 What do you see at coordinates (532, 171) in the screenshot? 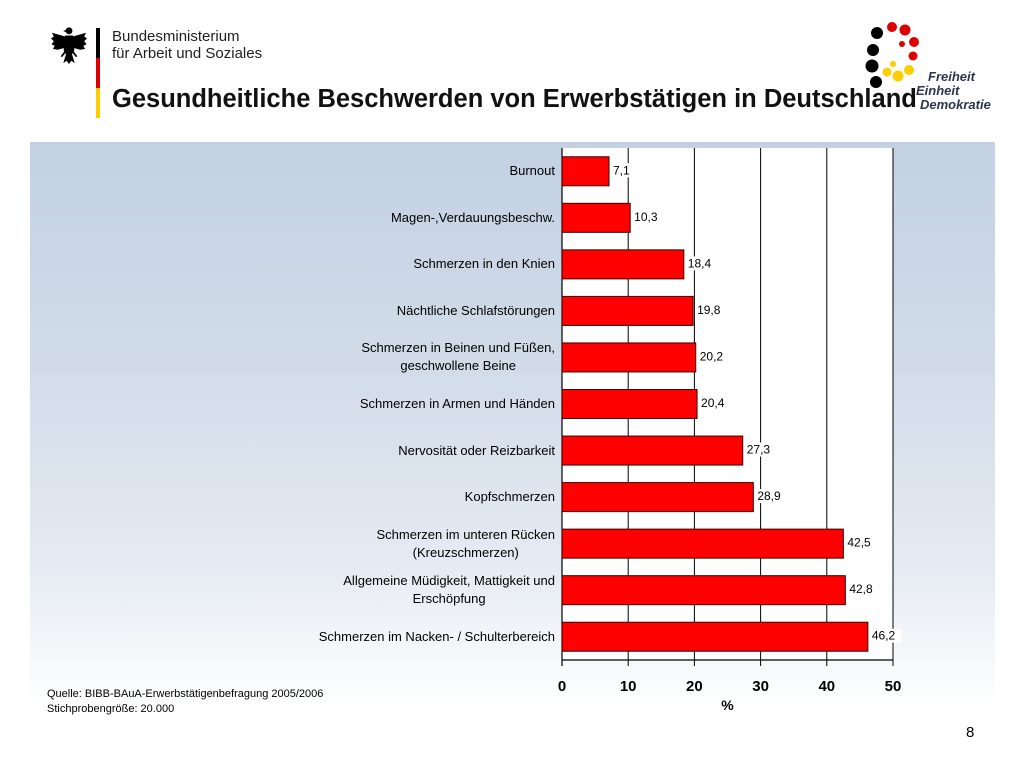
I see `category-label-1: Burnout` at bounding box center [532, 171].